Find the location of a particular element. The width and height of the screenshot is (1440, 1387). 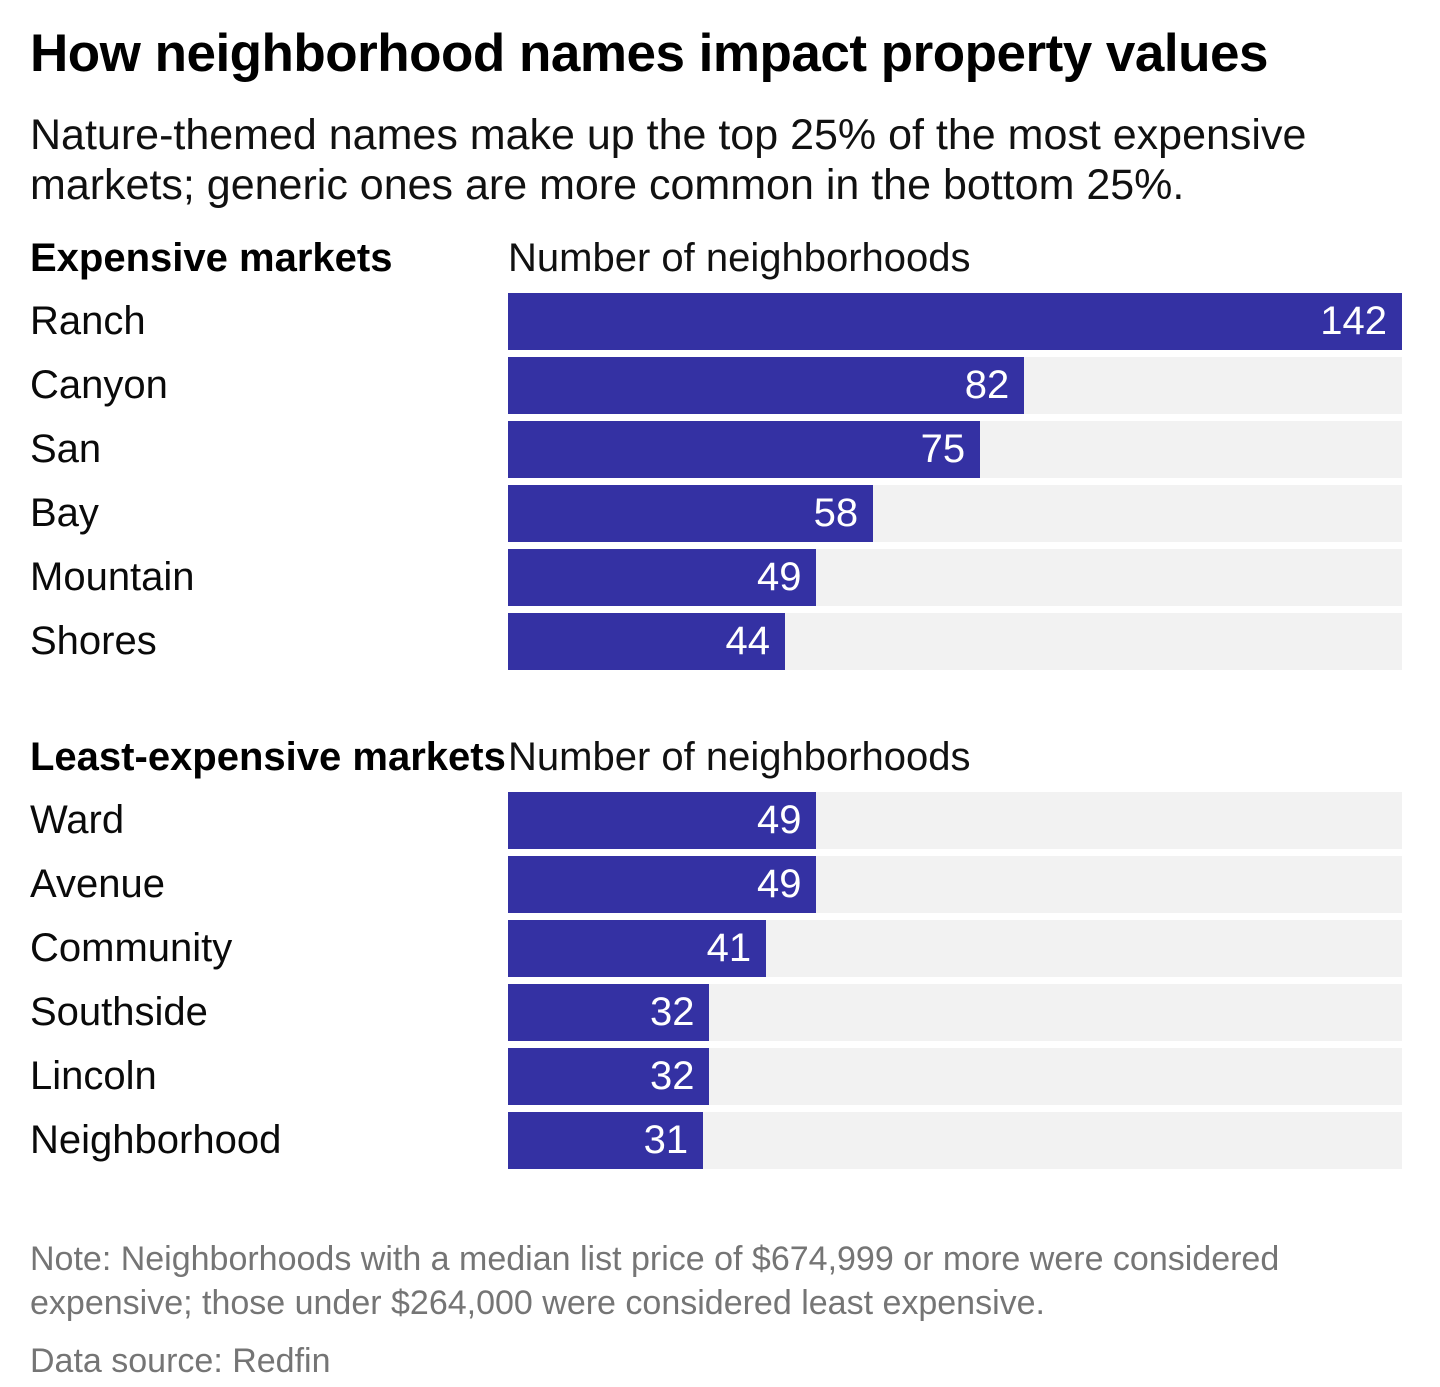

bar-row-avenue: Avenue 49 is located at coordinates (716, 884).